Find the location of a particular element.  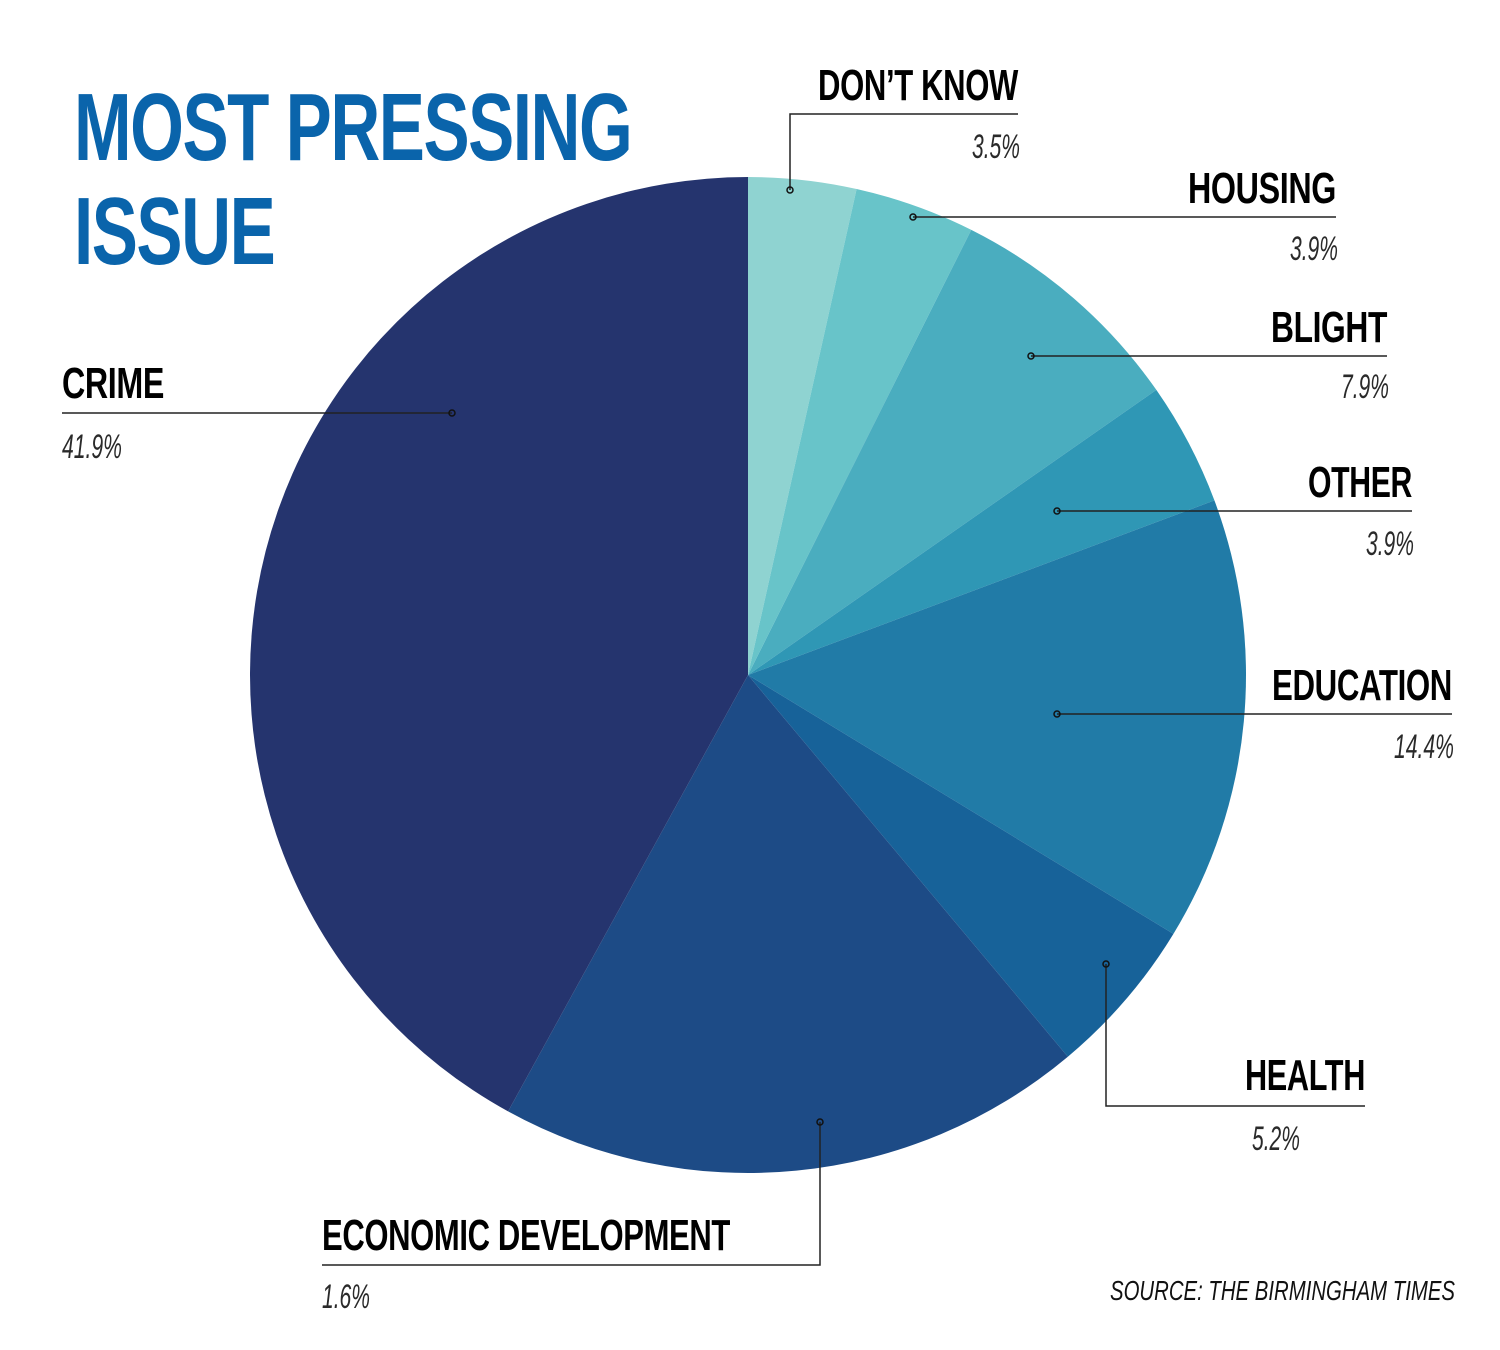

slice-label-education: EDUCATION is located at coordinates (1362, 685).